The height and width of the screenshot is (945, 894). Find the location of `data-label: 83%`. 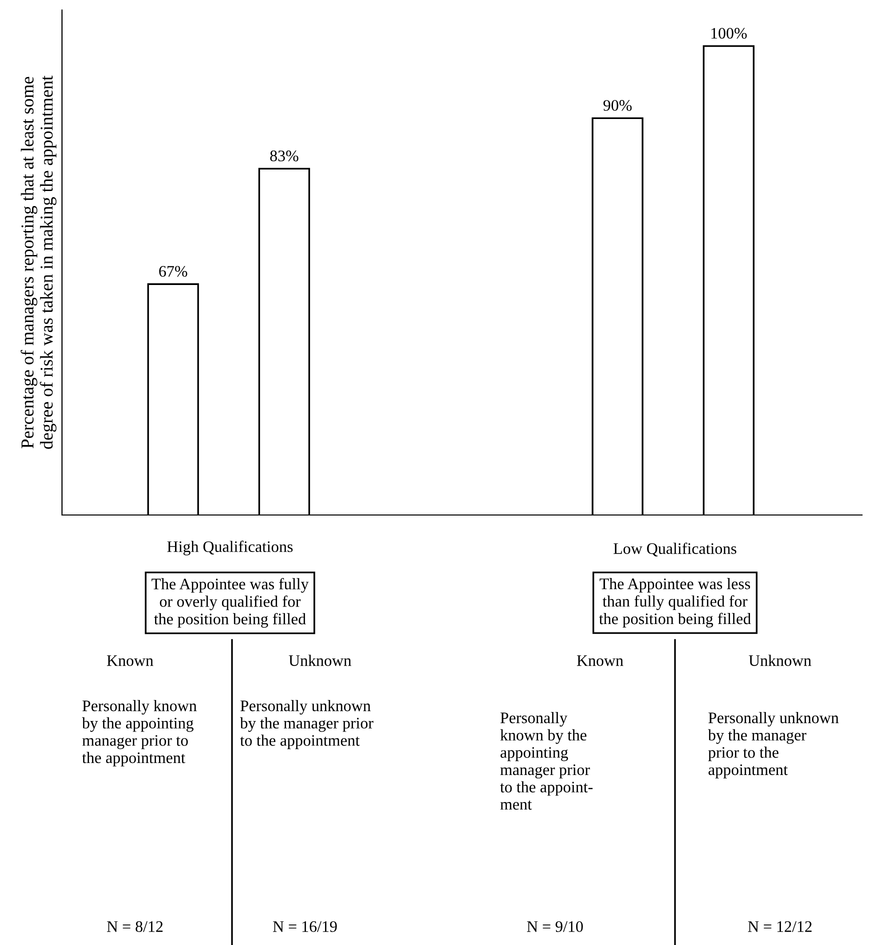

data-label: 83% is located at coordinates (284, 156).